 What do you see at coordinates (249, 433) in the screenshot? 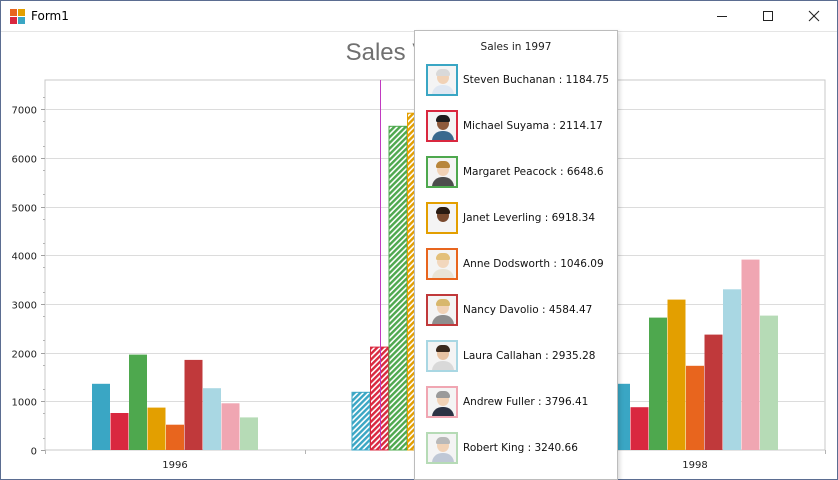
I see `bar-1996-robert-king` at bounding box center [249, 433].